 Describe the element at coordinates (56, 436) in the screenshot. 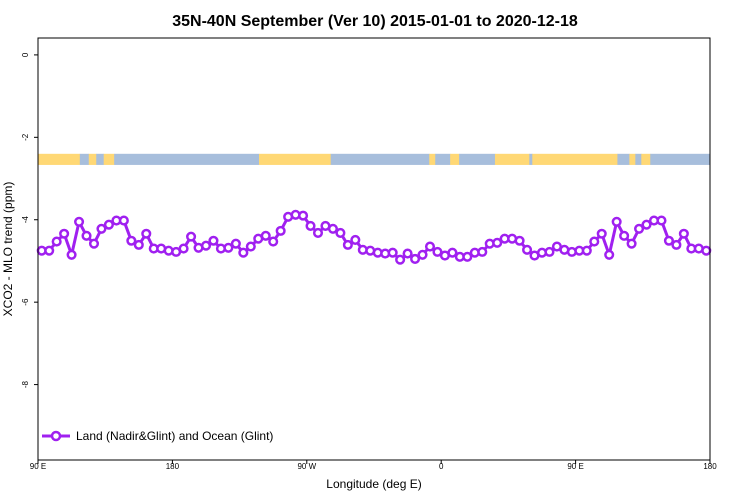

I see `legend-marker-swatch` at that location.